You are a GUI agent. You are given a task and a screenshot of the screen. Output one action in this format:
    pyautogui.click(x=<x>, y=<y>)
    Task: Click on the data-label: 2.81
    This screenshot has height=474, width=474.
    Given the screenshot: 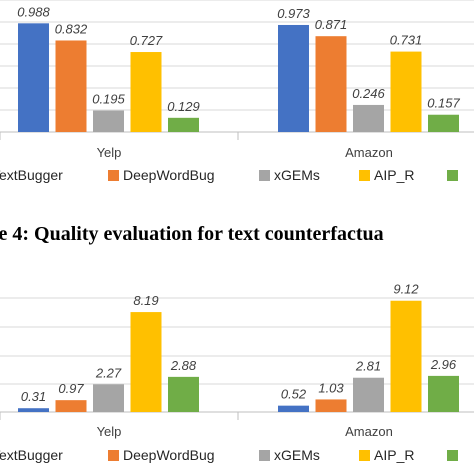 What is the action you would take?
    pyautogui.click(x=368, y=366)
    